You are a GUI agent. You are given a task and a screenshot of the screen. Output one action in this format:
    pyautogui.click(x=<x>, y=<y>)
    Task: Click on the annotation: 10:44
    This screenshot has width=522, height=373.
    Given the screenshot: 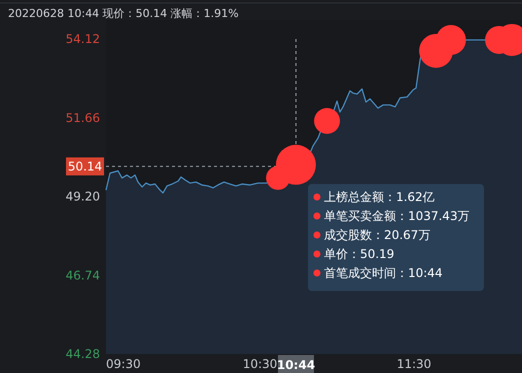 What is the action you would take?
    pyautogui.click(x=296, y=365)
    